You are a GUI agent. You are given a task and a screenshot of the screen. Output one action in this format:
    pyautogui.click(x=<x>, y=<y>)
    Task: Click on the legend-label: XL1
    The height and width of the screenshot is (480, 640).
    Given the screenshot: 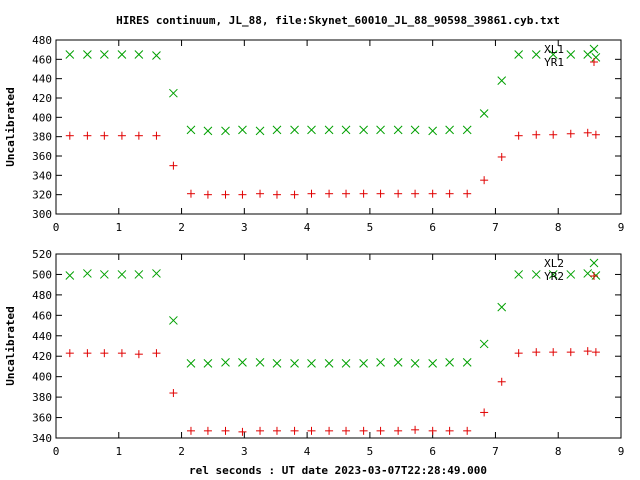 What is the action you would take?
    pyautogui.click(x=554, y=49)
    